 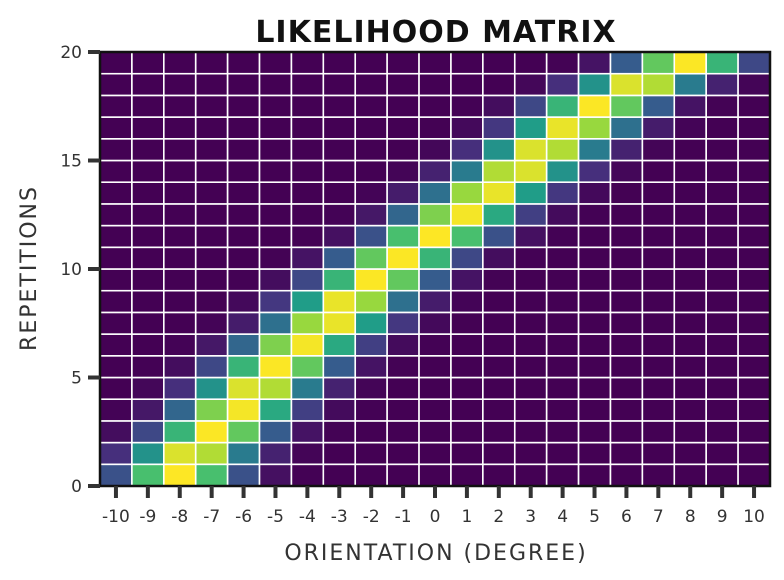 I want to click on y-tick-label: 15, so click(x=71, y=162).